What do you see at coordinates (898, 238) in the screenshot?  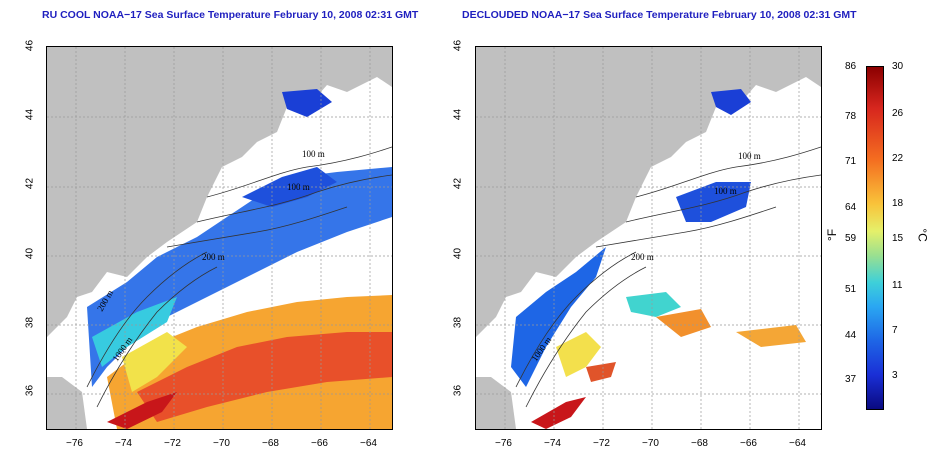 I see `c-tick: 15` at bounding box center [898, 238].